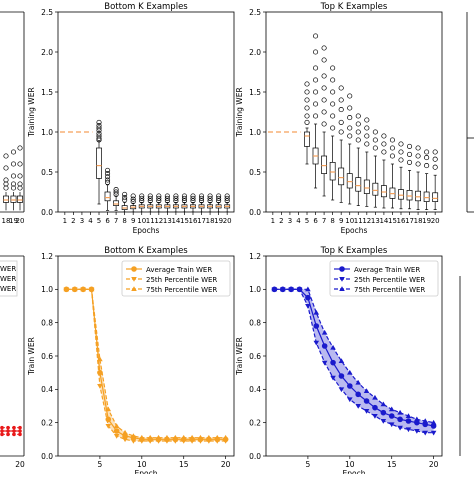  Describe the element at coordinates (167, 201) in the screenshot. I see `epoch-13-flier` at that location.